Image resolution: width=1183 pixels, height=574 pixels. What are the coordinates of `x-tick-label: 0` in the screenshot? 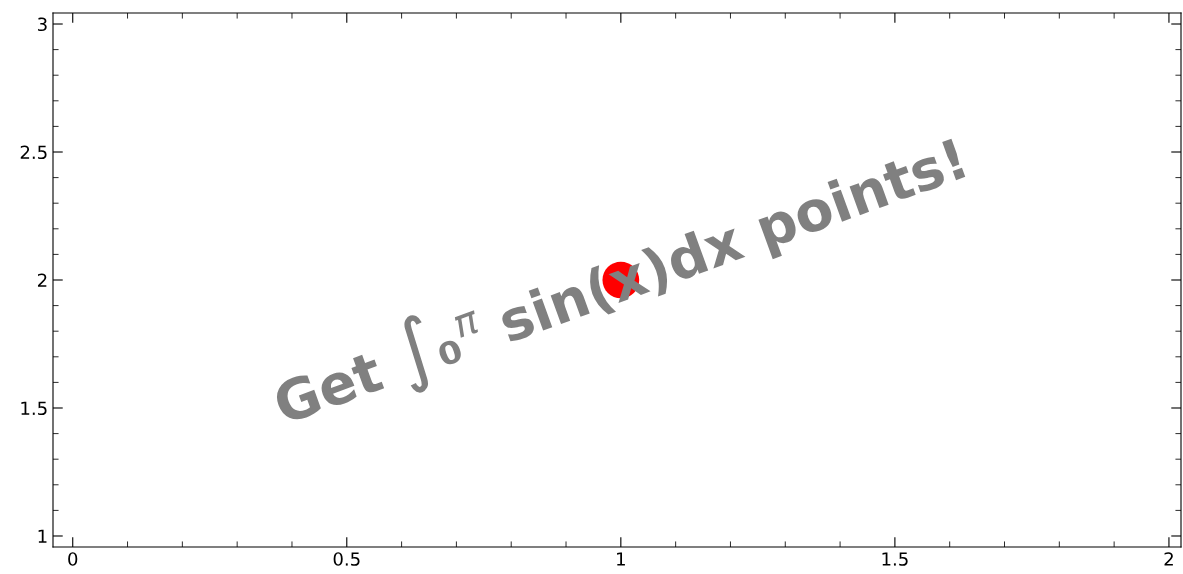 It's located at (73, 559).